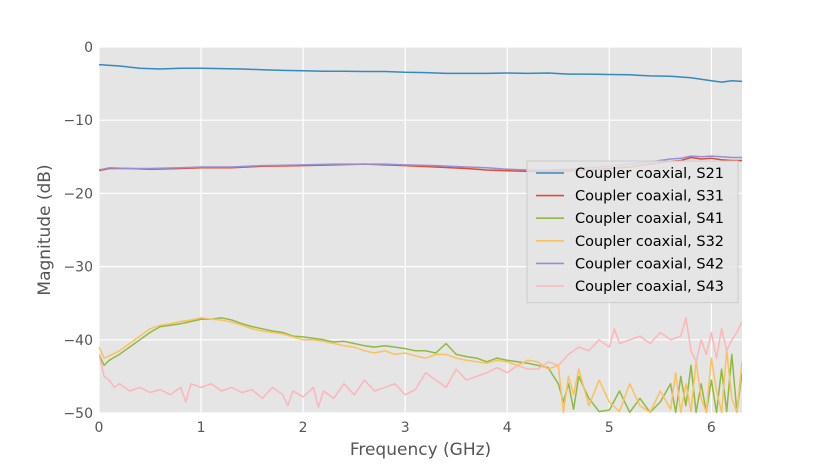  I want to click on y-tick-label: −50, so click(78, 414).